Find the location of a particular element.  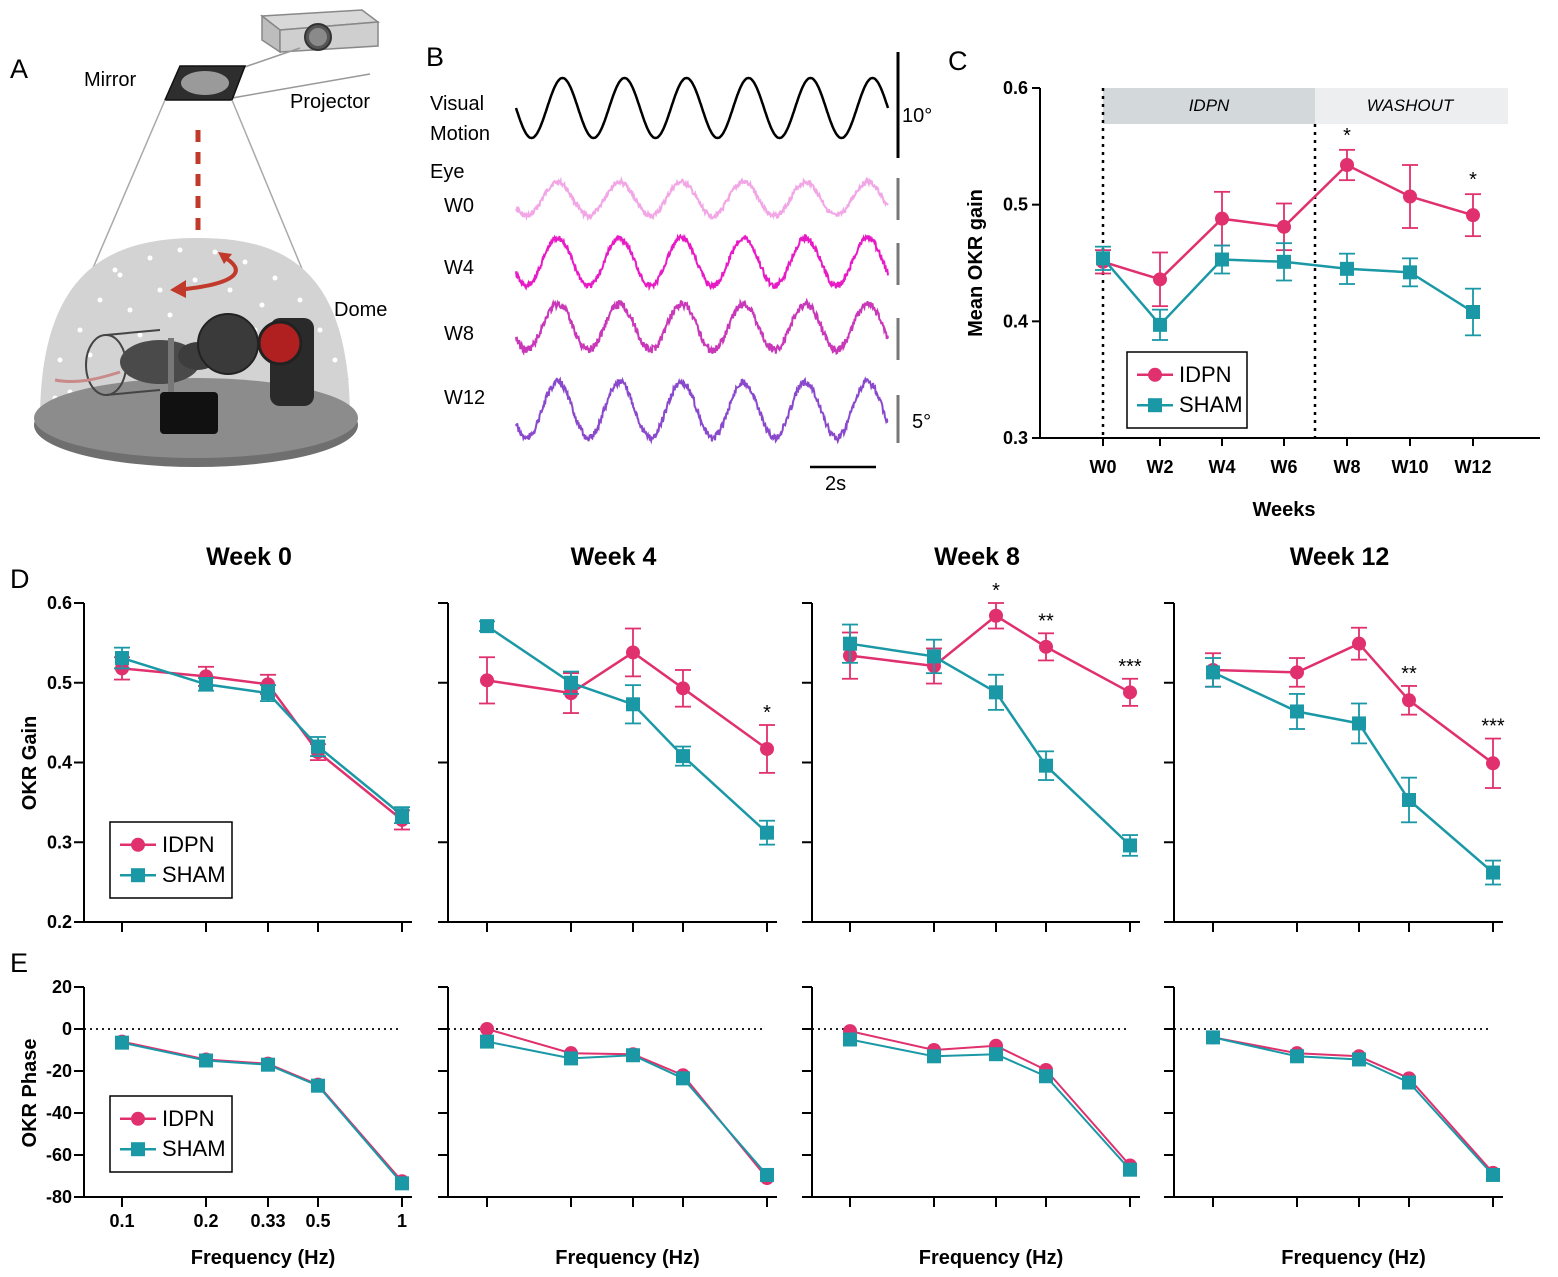

legend-label-sham: SHAM is located at coordinates (1211, 404).